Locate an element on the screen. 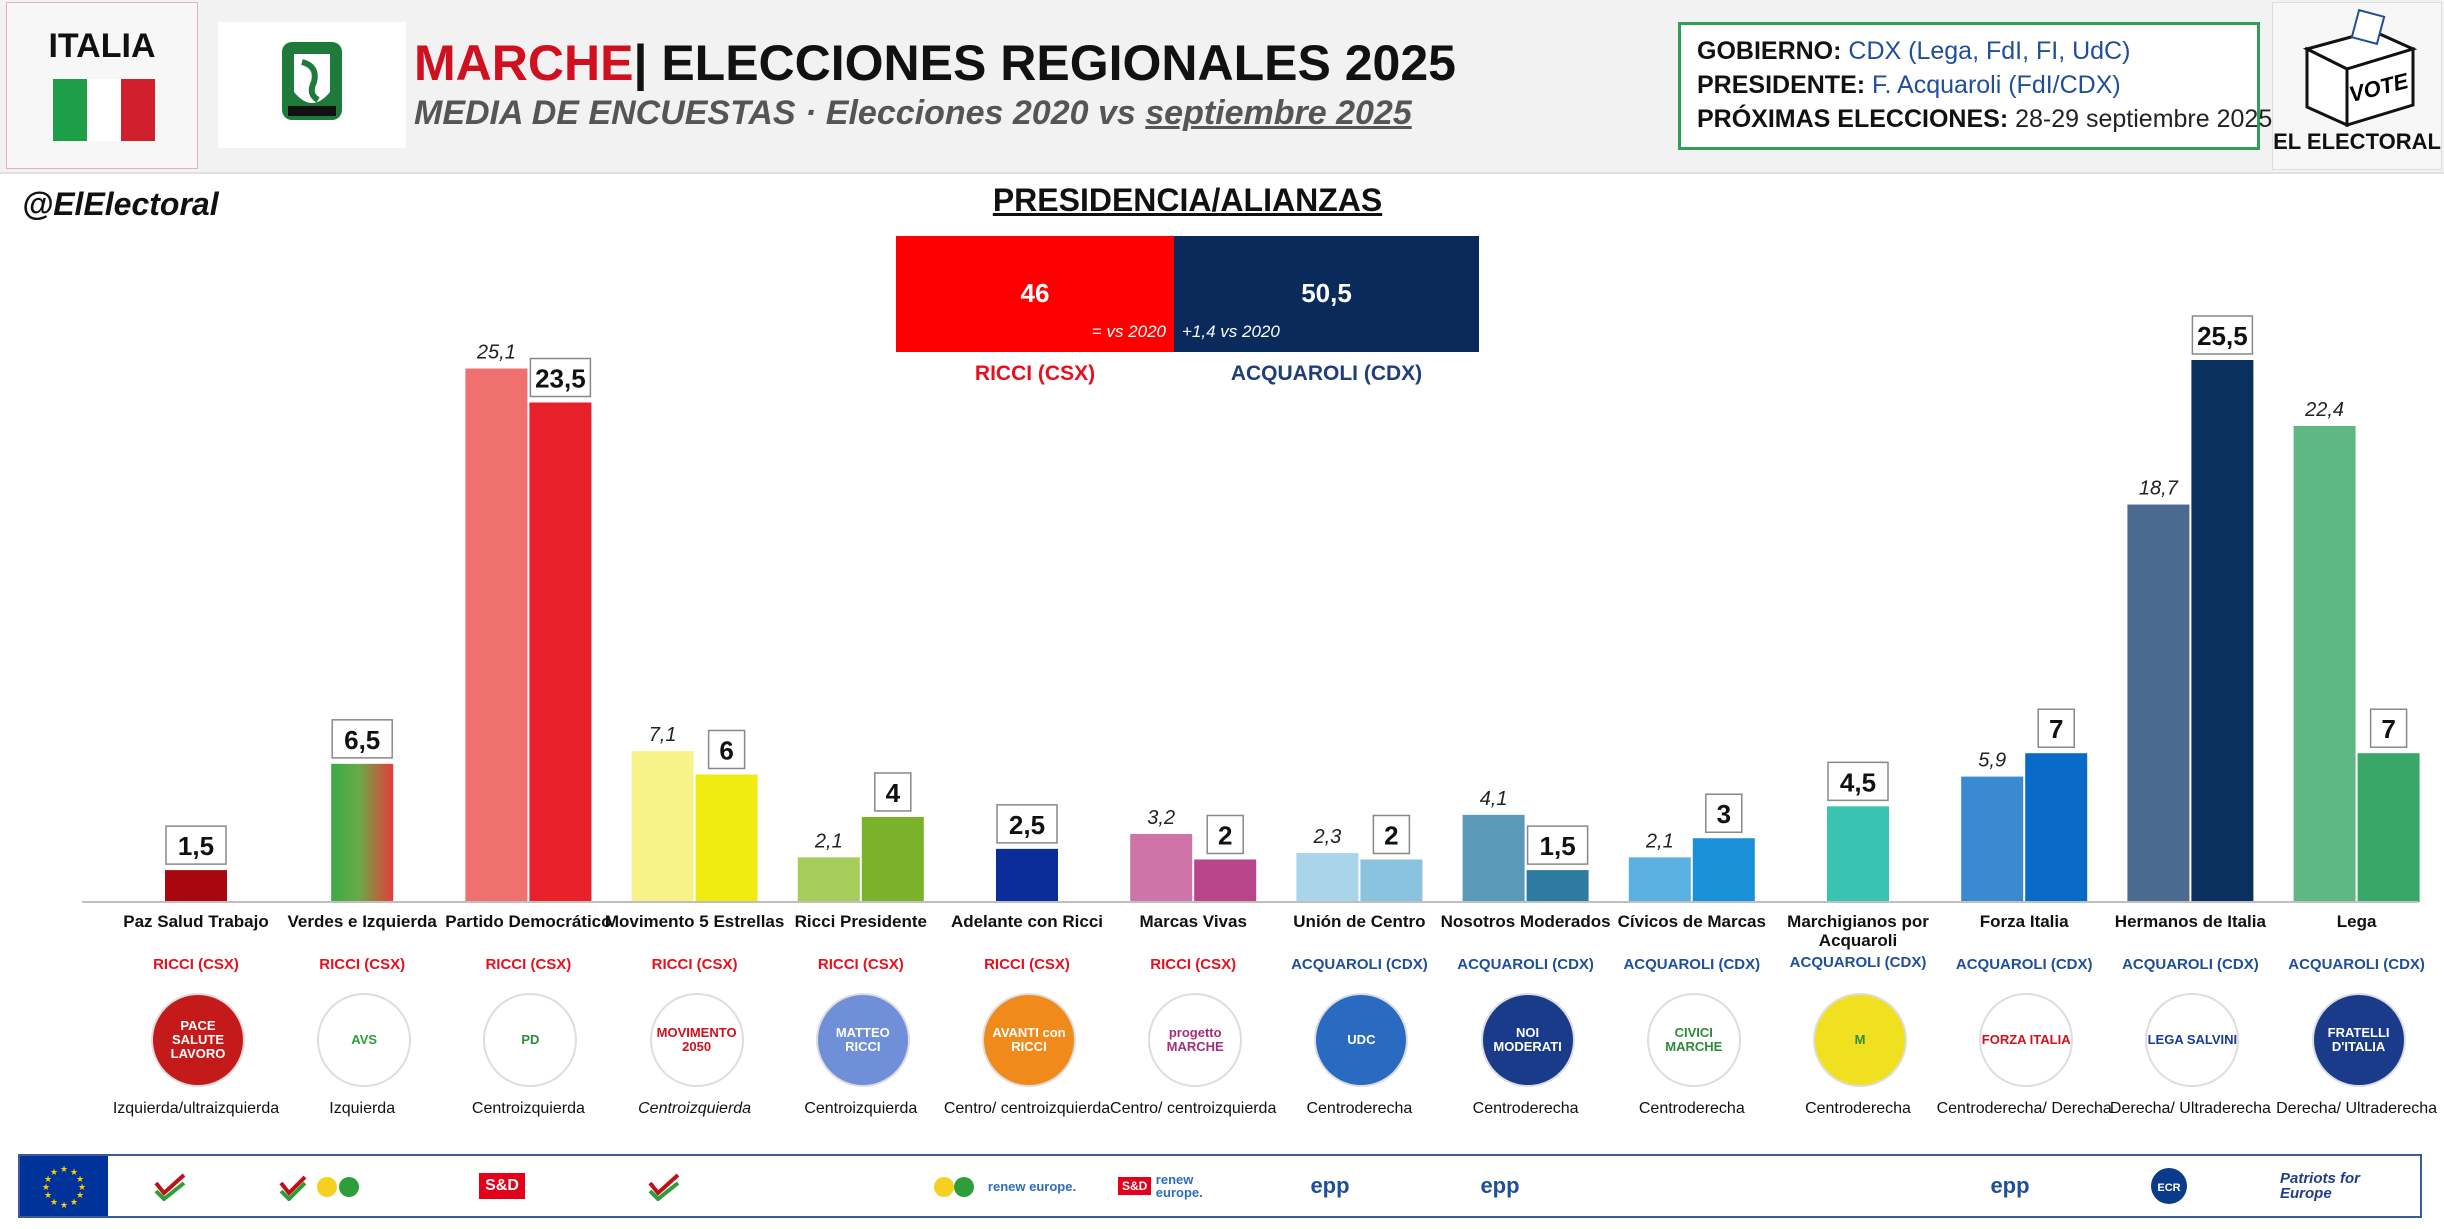 The width and height of the screenshot is (2444, 1229). presidency-cdx-box: 50,5 +1,4 vs 2020 is located at coordinates (1326, 294).